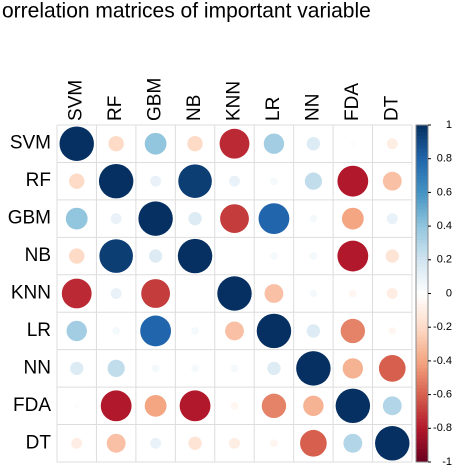 The width and height of the screenshot is (474, 474). I want to click on colorbar-tick-label: 0.8, so click(444, 159).